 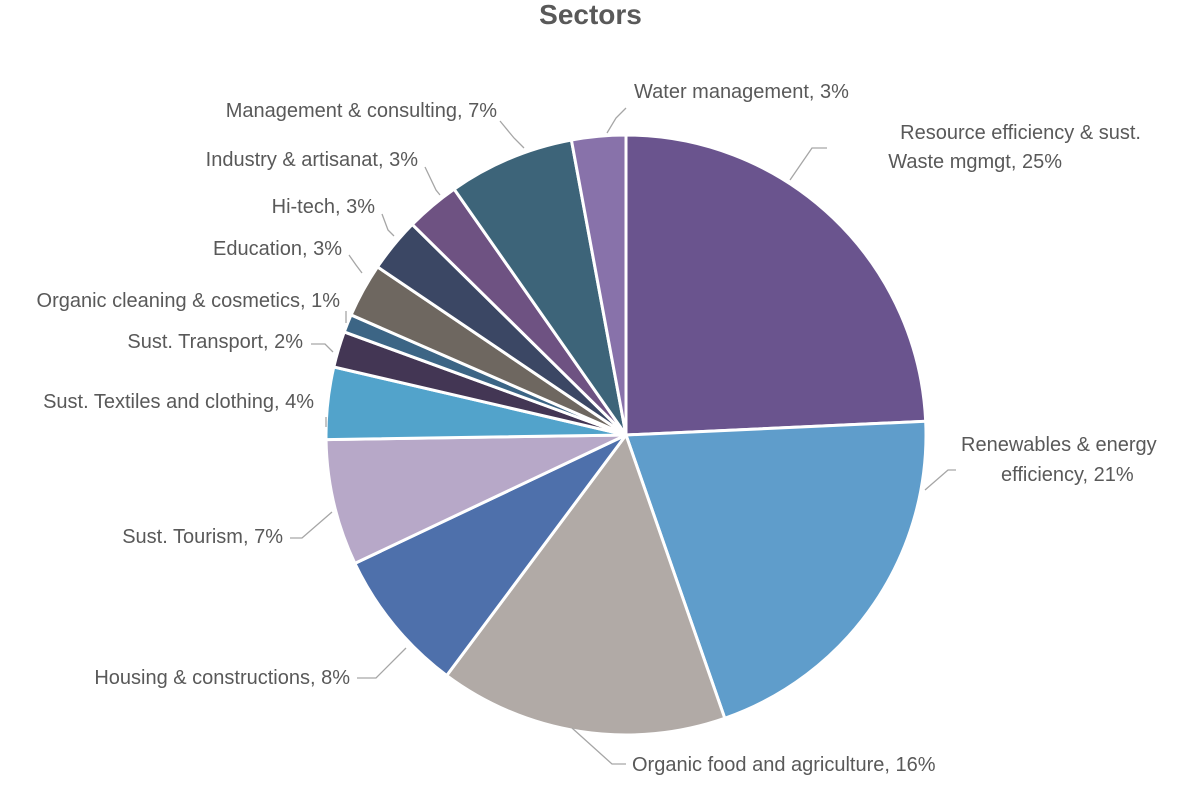 What do you see at coordinates (277, 249) in the screenshot?
I see `slice-label: Education, 3%` at bounding box center [277, 249].